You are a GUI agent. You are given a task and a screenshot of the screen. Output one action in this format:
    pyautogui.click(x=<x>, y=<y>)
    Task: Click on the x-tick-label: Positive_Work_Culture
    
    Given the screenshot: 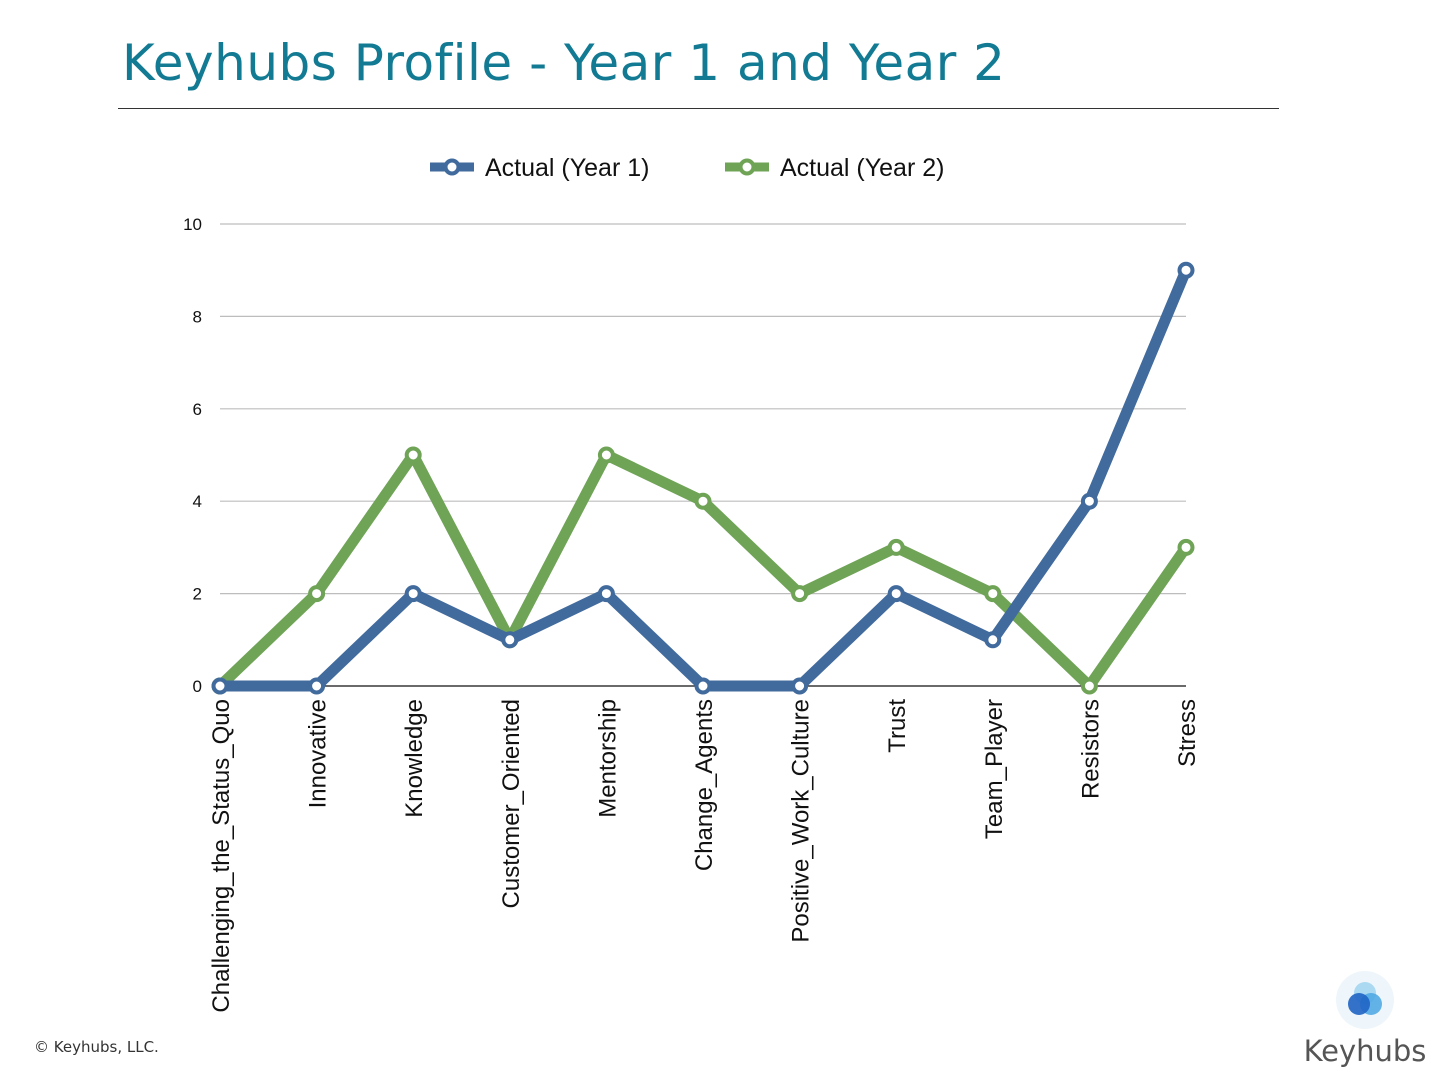 What is the action you would take?
    pyautogui.click(x=801, y=821)
    